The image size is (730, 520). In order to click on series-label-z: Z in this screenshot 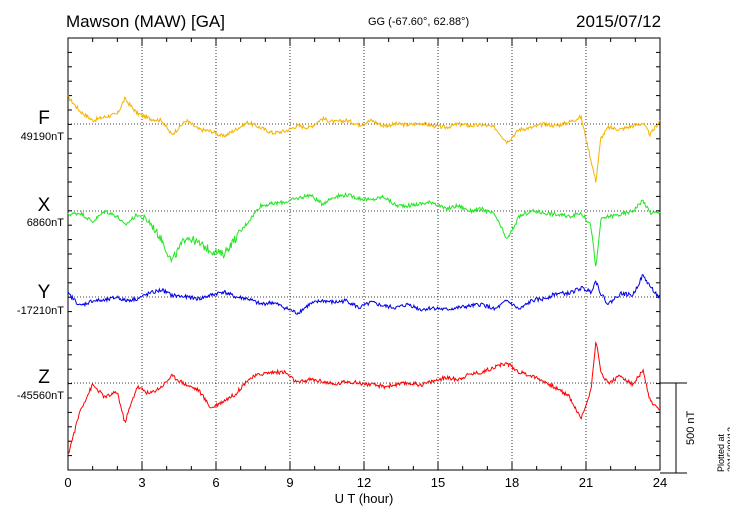, I will do `click(44, 377)`.